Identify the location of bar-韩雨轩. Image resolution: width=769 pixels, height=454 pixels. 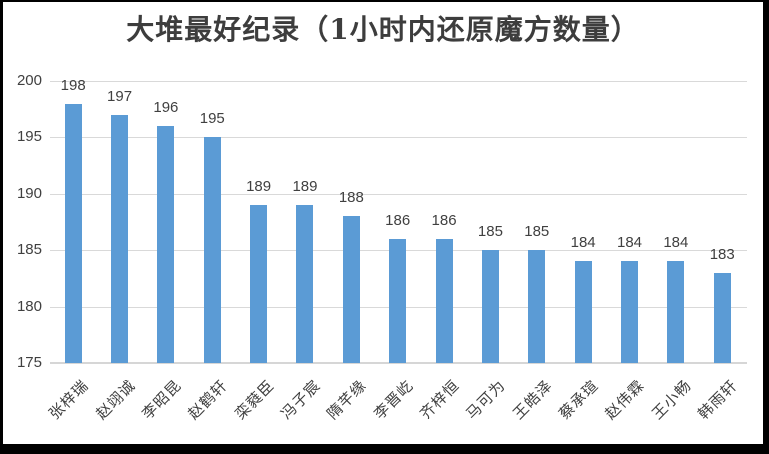
(722, 317).